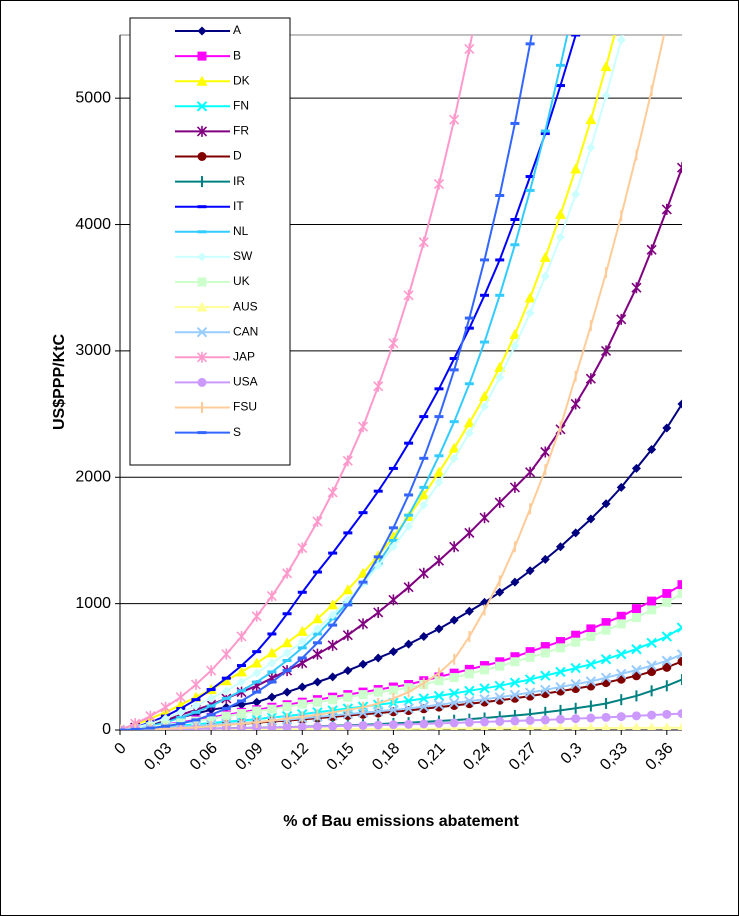 Image resolution: width=739 pixels, height=916 pixels. What do you see at coordinates (241, 231) in the screenshot?
I see `legend-label: NL` at bounding box center [241, 231].